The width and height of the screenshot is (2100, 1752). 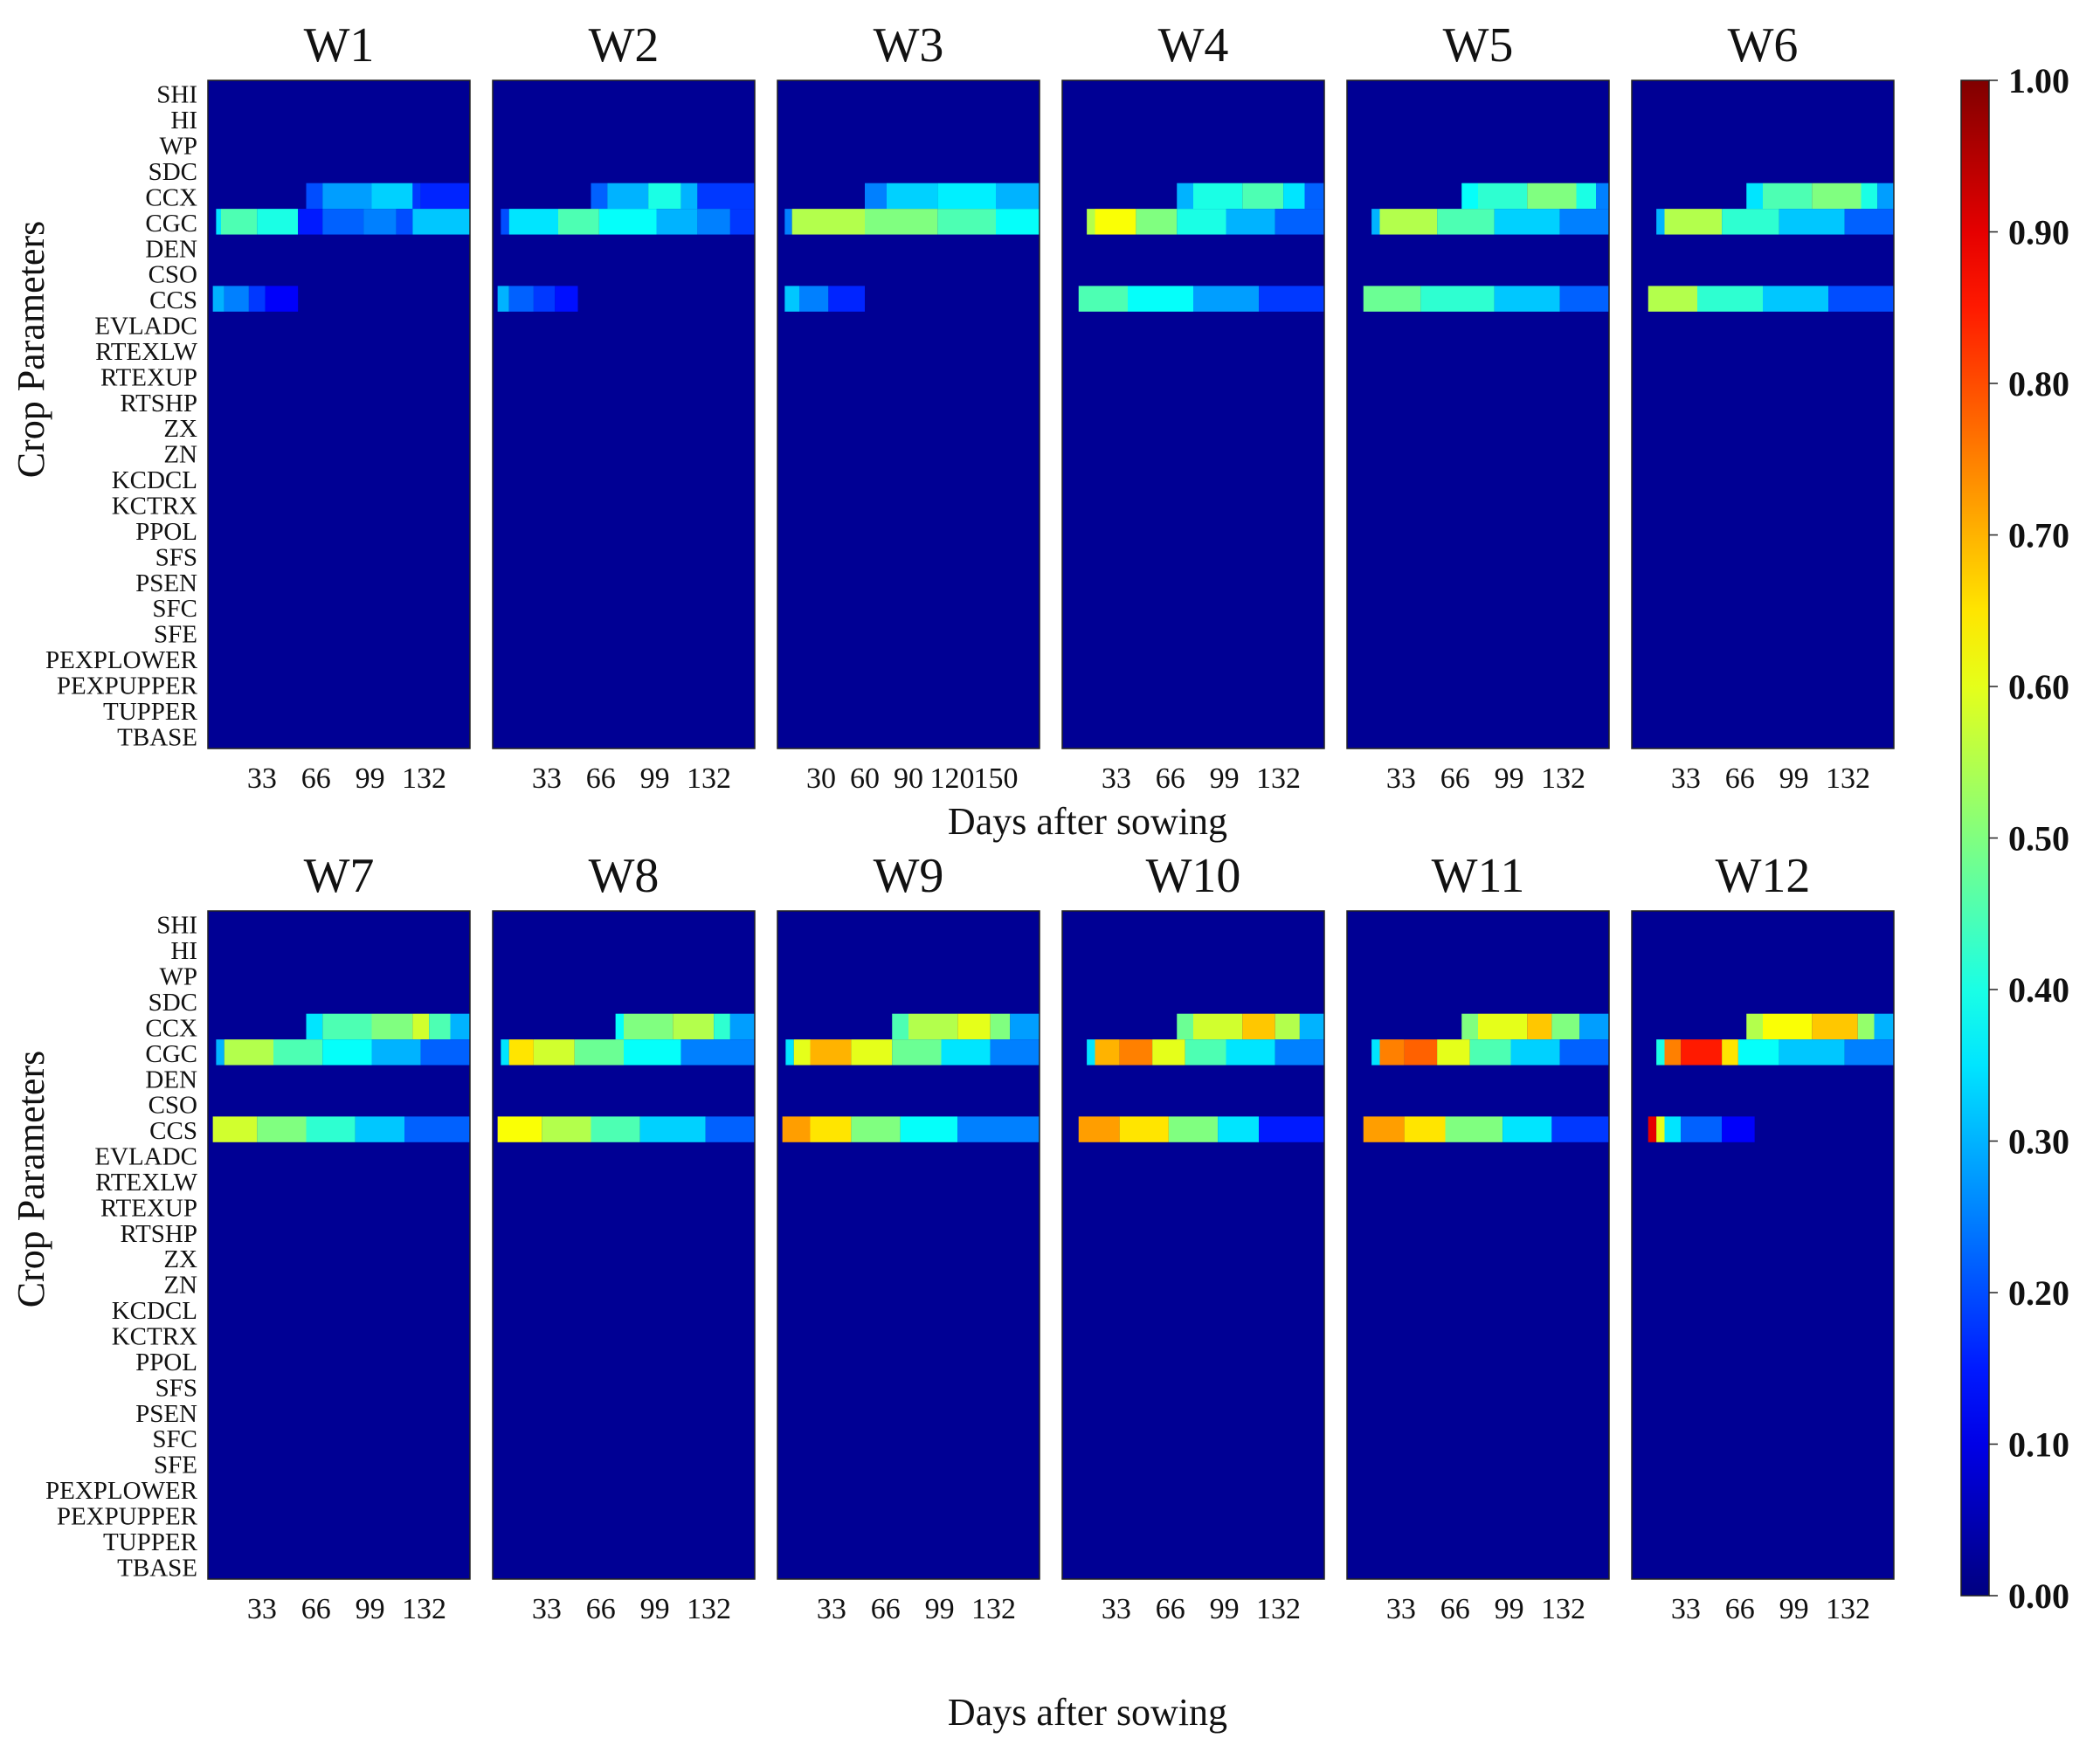 What do you see at coordinates (149, 1208) in the screenshot?
I see `y-tick-label: RTEXUP` at bounding box center [149, 1208].